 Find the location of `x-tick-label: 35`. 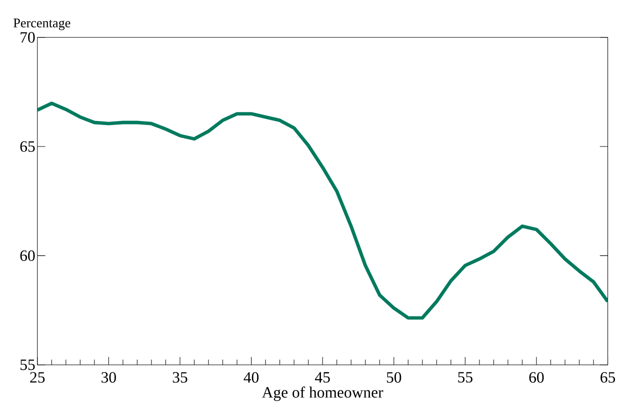

x-tick-label: 35 is located at coordinates (180, 377).